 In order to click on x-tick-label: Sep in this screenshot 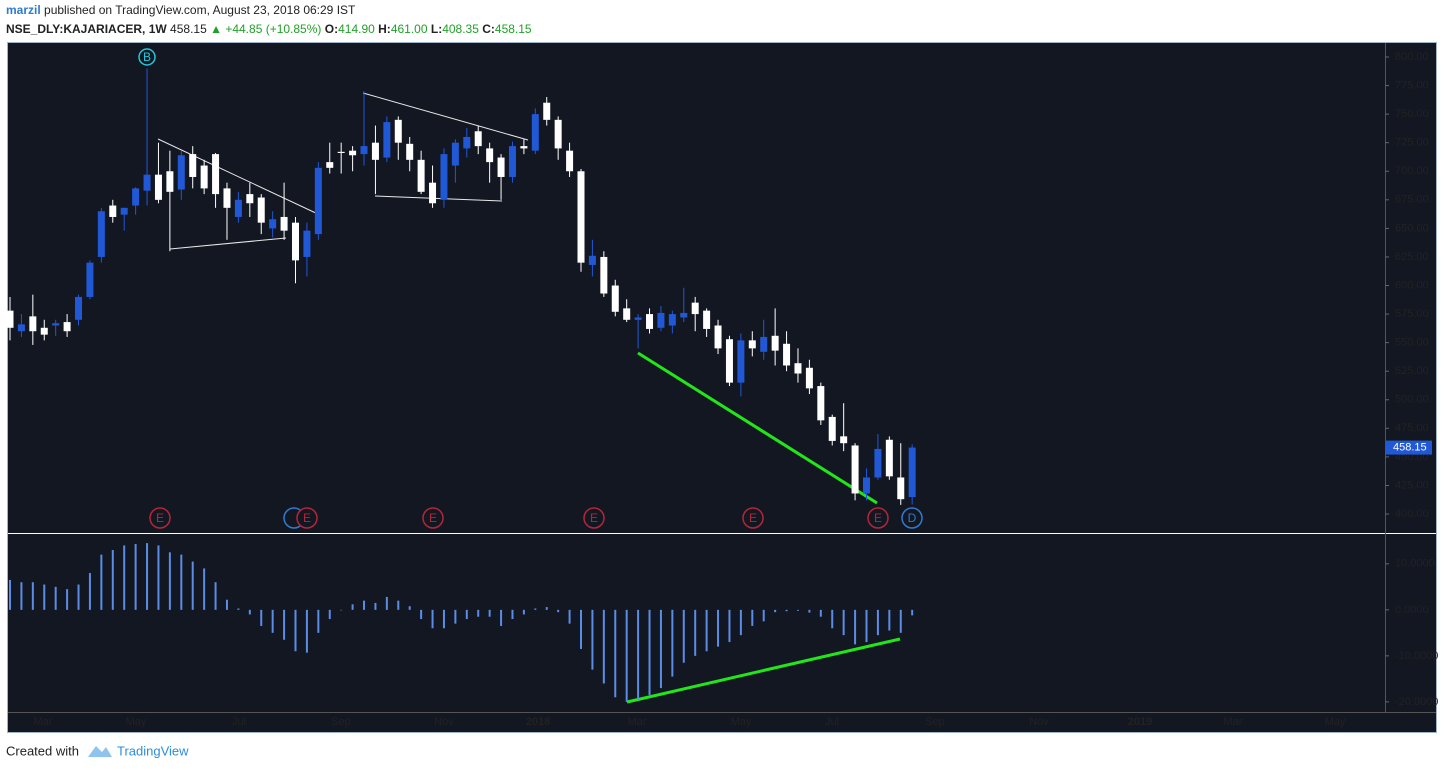, I will do `click(935, 722)`.